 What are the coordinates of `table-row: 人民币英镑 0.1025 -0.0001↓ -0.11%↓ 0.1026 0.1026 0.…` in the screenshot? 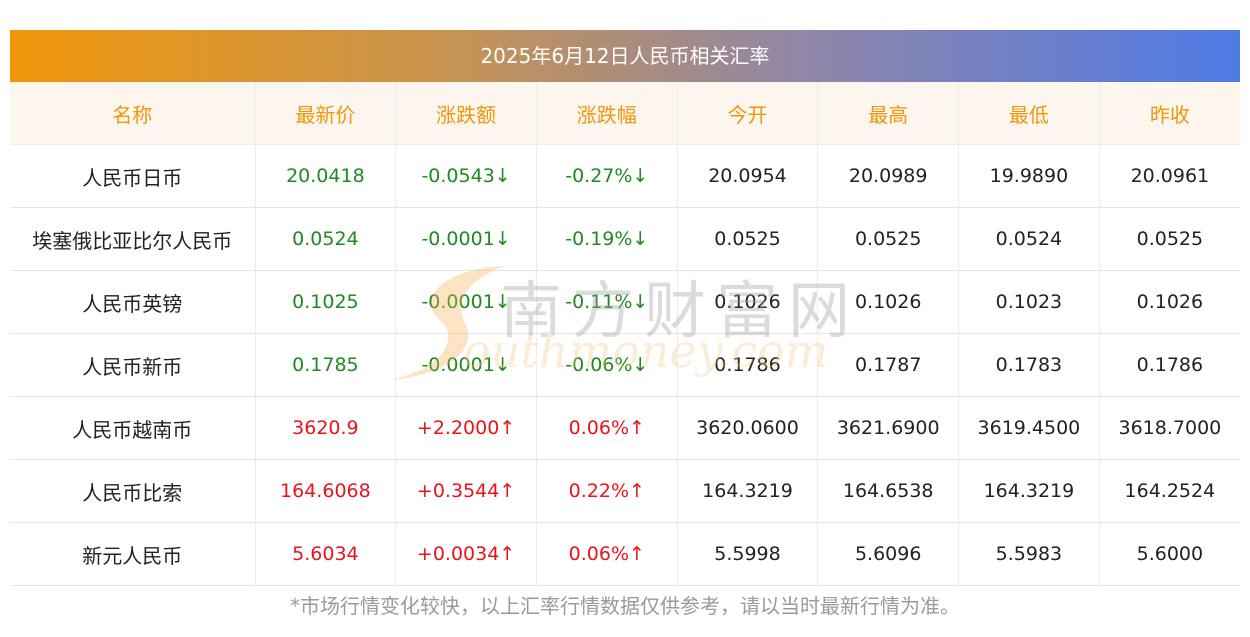 It's located at (625, 302).